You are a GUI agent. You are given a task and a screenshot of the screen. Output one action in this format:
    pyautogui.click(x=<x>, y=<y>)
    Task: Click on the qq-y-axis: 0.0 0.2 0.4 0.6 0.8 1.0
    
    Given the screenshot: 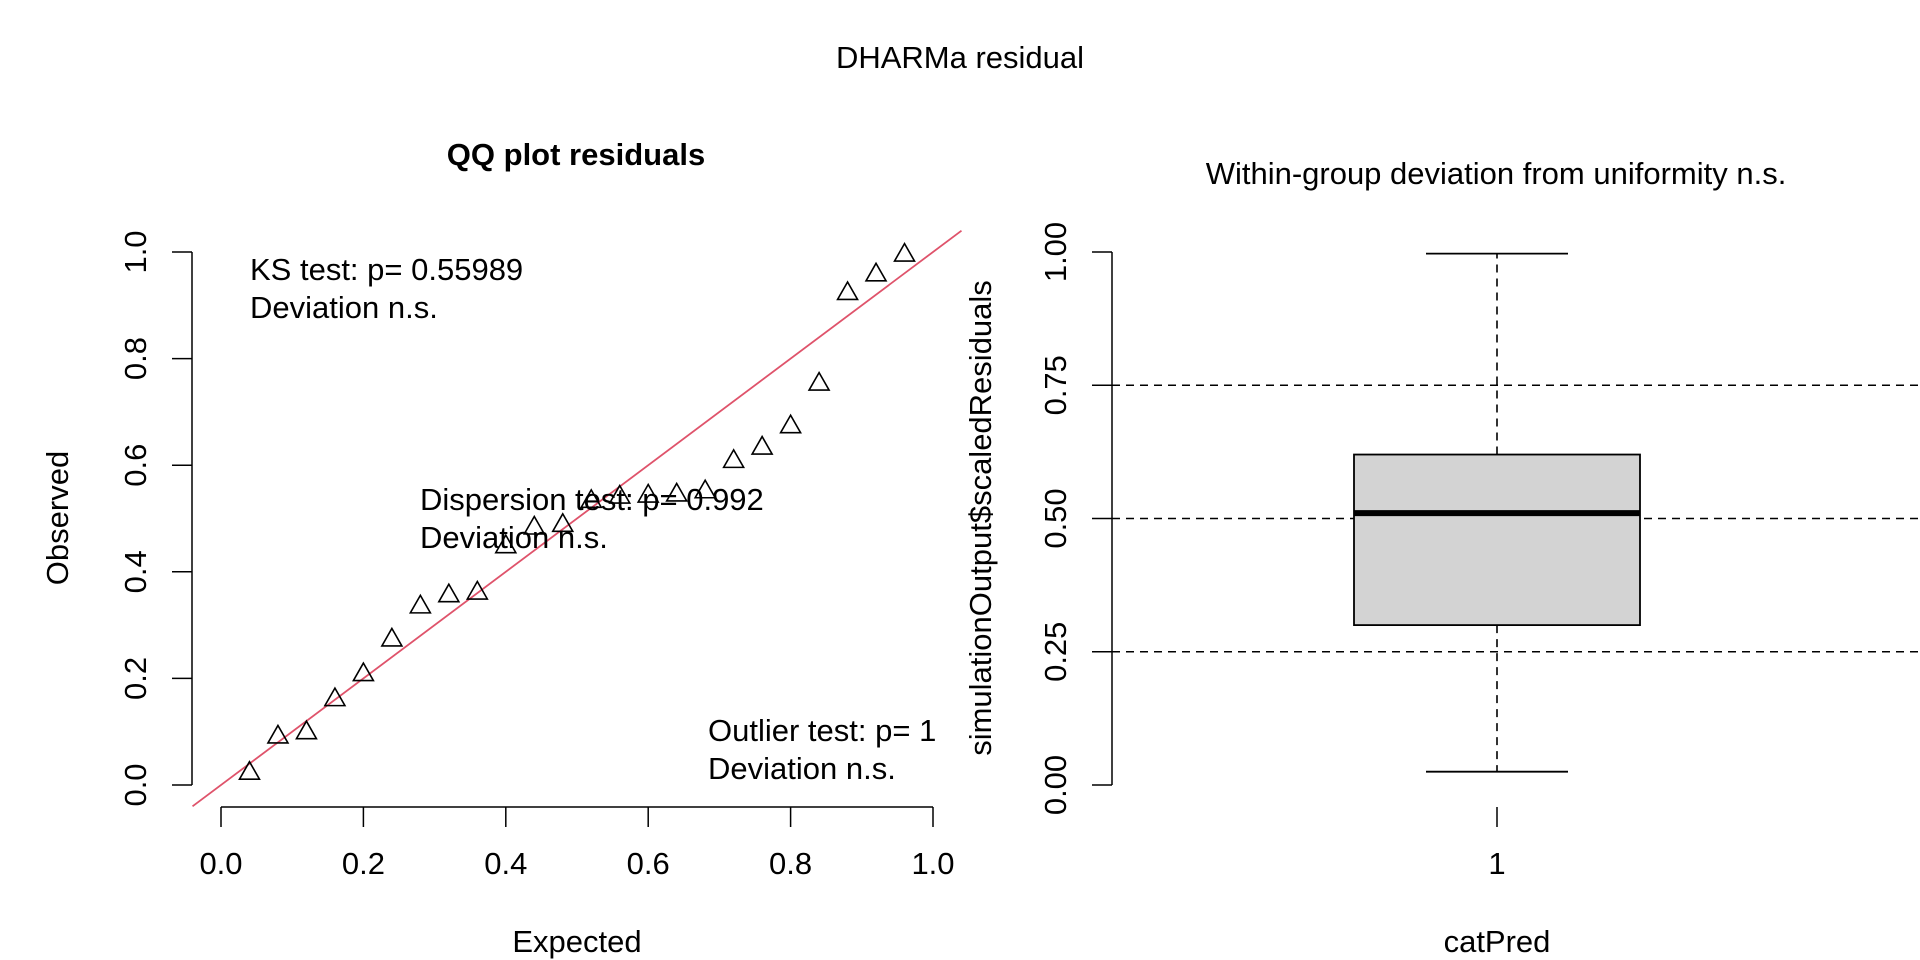 What is the action you would take?
    pyautogui.click(x=155, y=518)
    